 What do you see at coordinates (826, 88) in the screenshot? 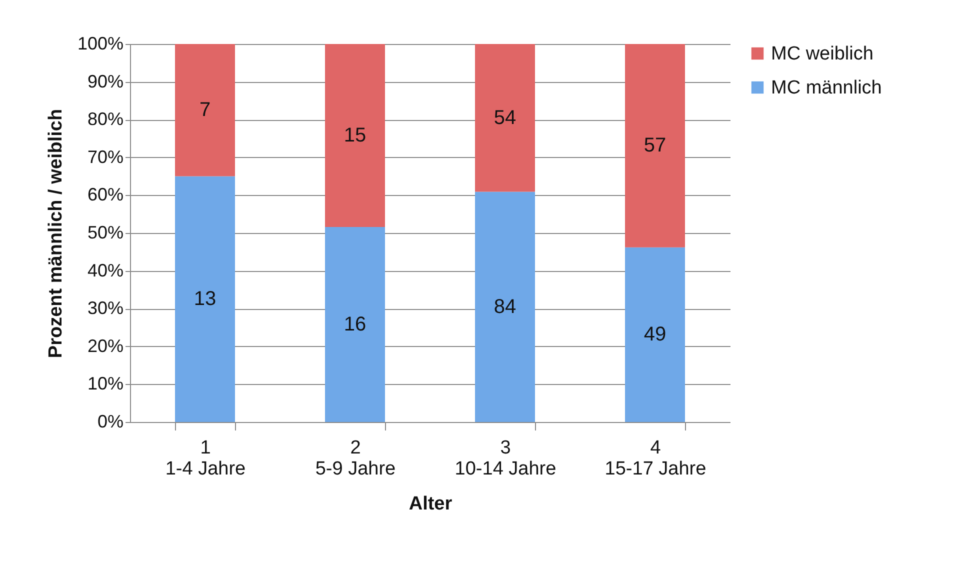
I see `legend-label: MC männlich` at bounding box center [826, 88].